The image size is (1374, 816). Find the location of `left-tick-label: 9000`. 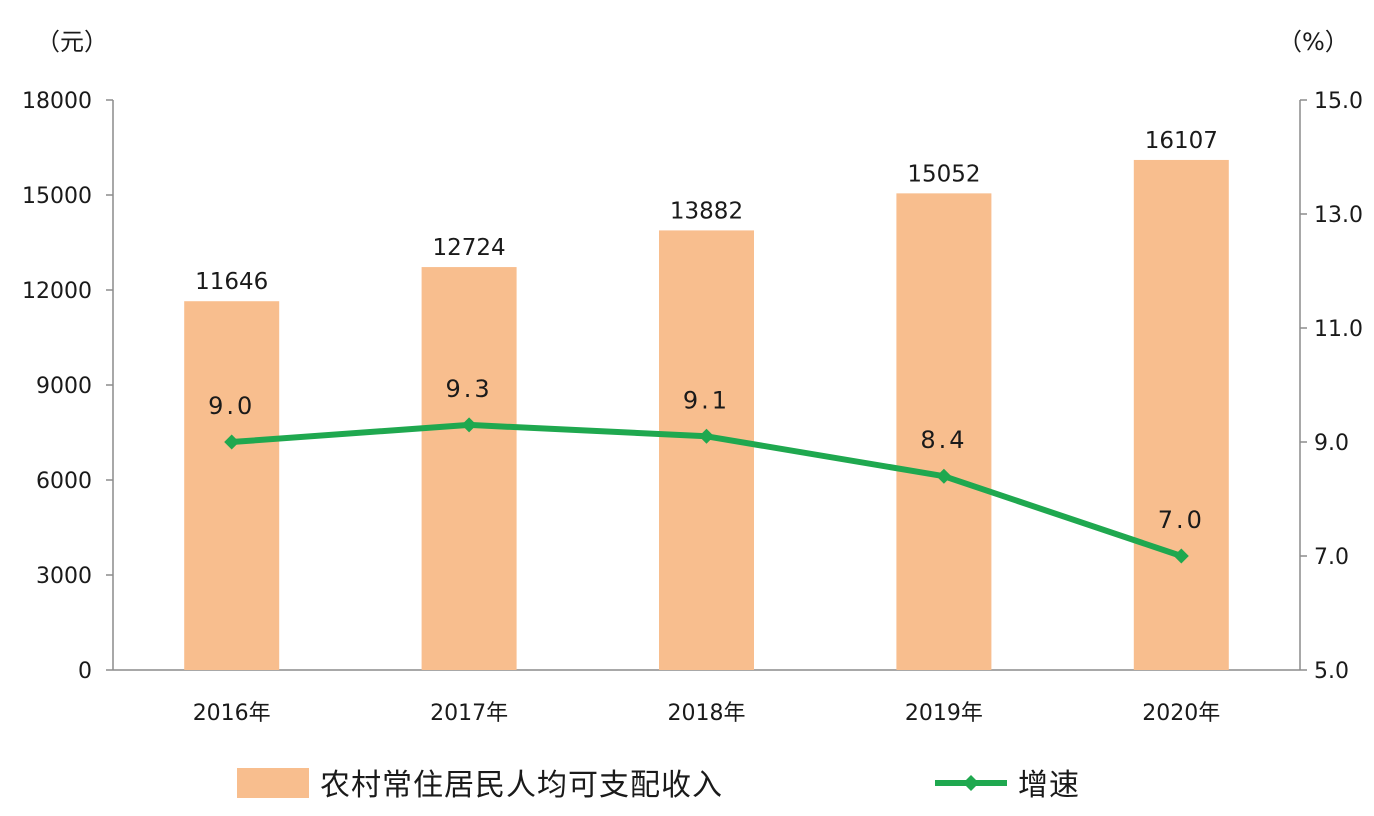

left-tick-label: 9000 is located at coordinates (64, 386).